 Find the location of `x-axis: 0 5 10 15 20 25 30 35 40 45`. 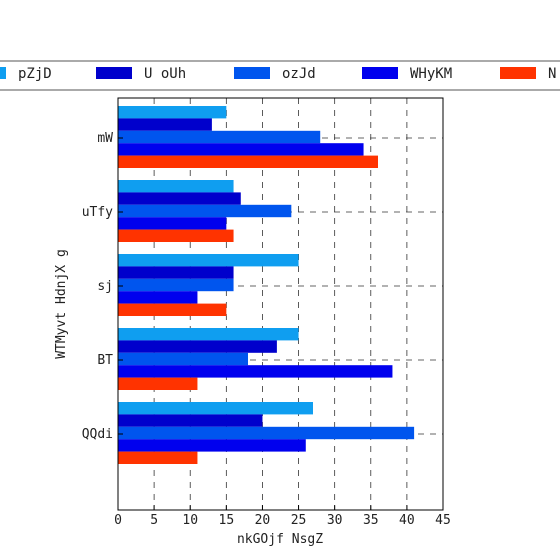

x-axis: 0 5 10 15 20 25 30 35 40 45 is located at coordinates (282, 516).